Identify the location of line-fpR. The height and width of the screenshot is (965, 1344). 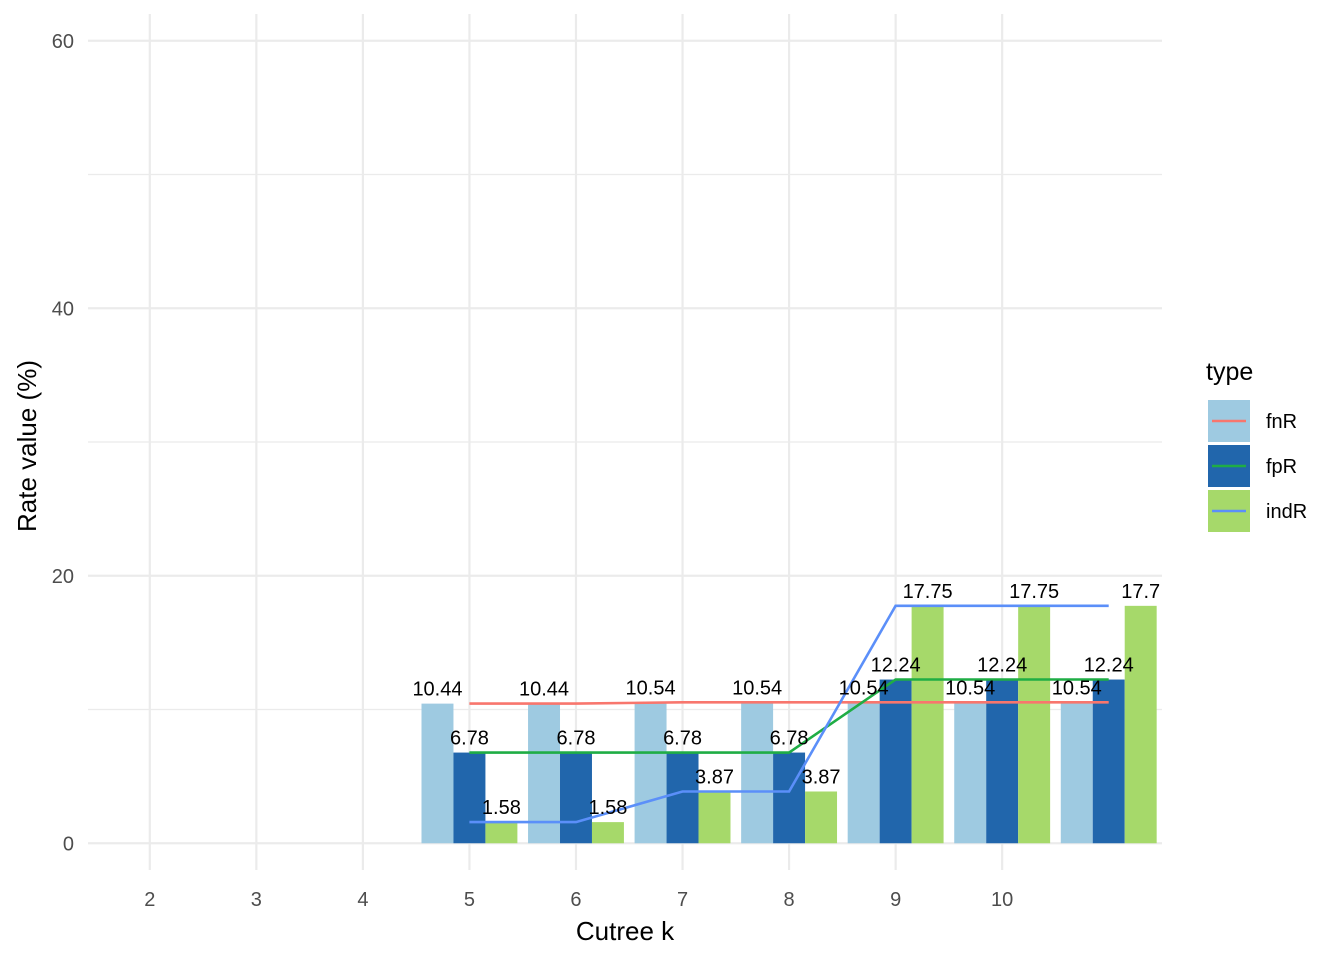
(789, 716).